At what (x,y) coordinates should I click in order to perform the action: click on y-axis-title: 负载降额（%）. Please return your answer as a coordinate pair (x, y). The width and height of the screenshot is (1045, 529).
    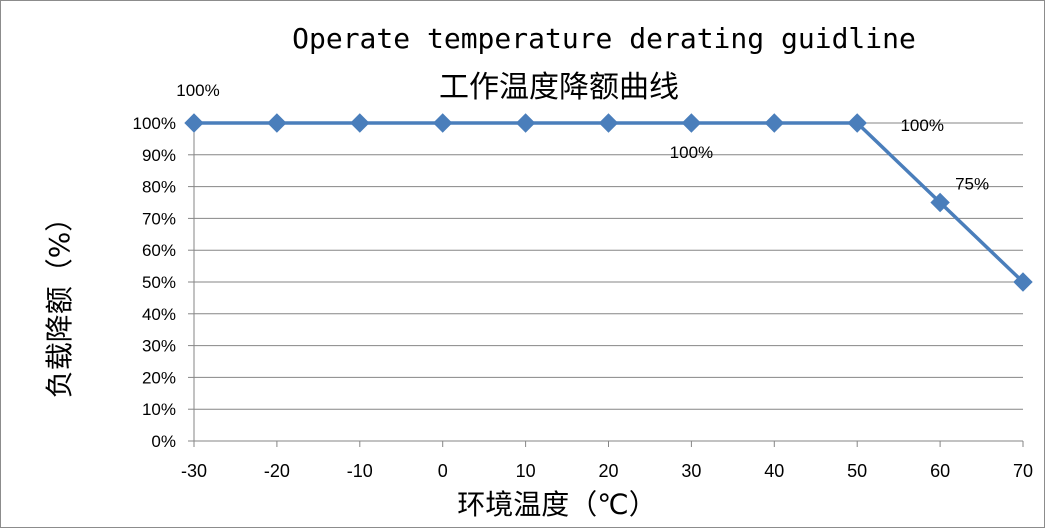
    Looking at the image, I should click on (59, 301).